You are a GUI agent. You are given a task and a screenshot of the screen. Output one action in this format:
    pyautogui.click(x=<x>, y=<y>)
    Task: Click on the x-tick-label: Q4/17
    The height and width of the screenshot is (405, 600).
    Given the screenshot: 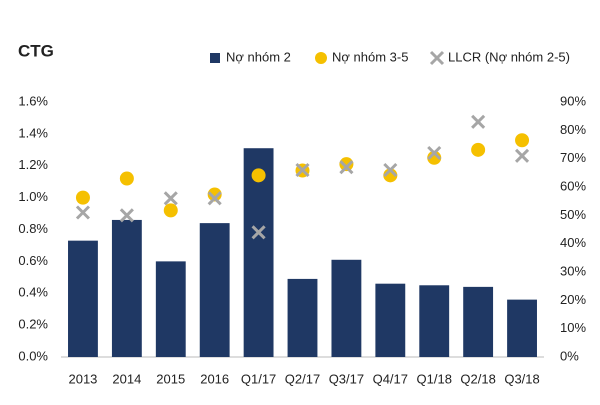 What is the action you would take?
    pyautogui.click(x=390, y=378)
    